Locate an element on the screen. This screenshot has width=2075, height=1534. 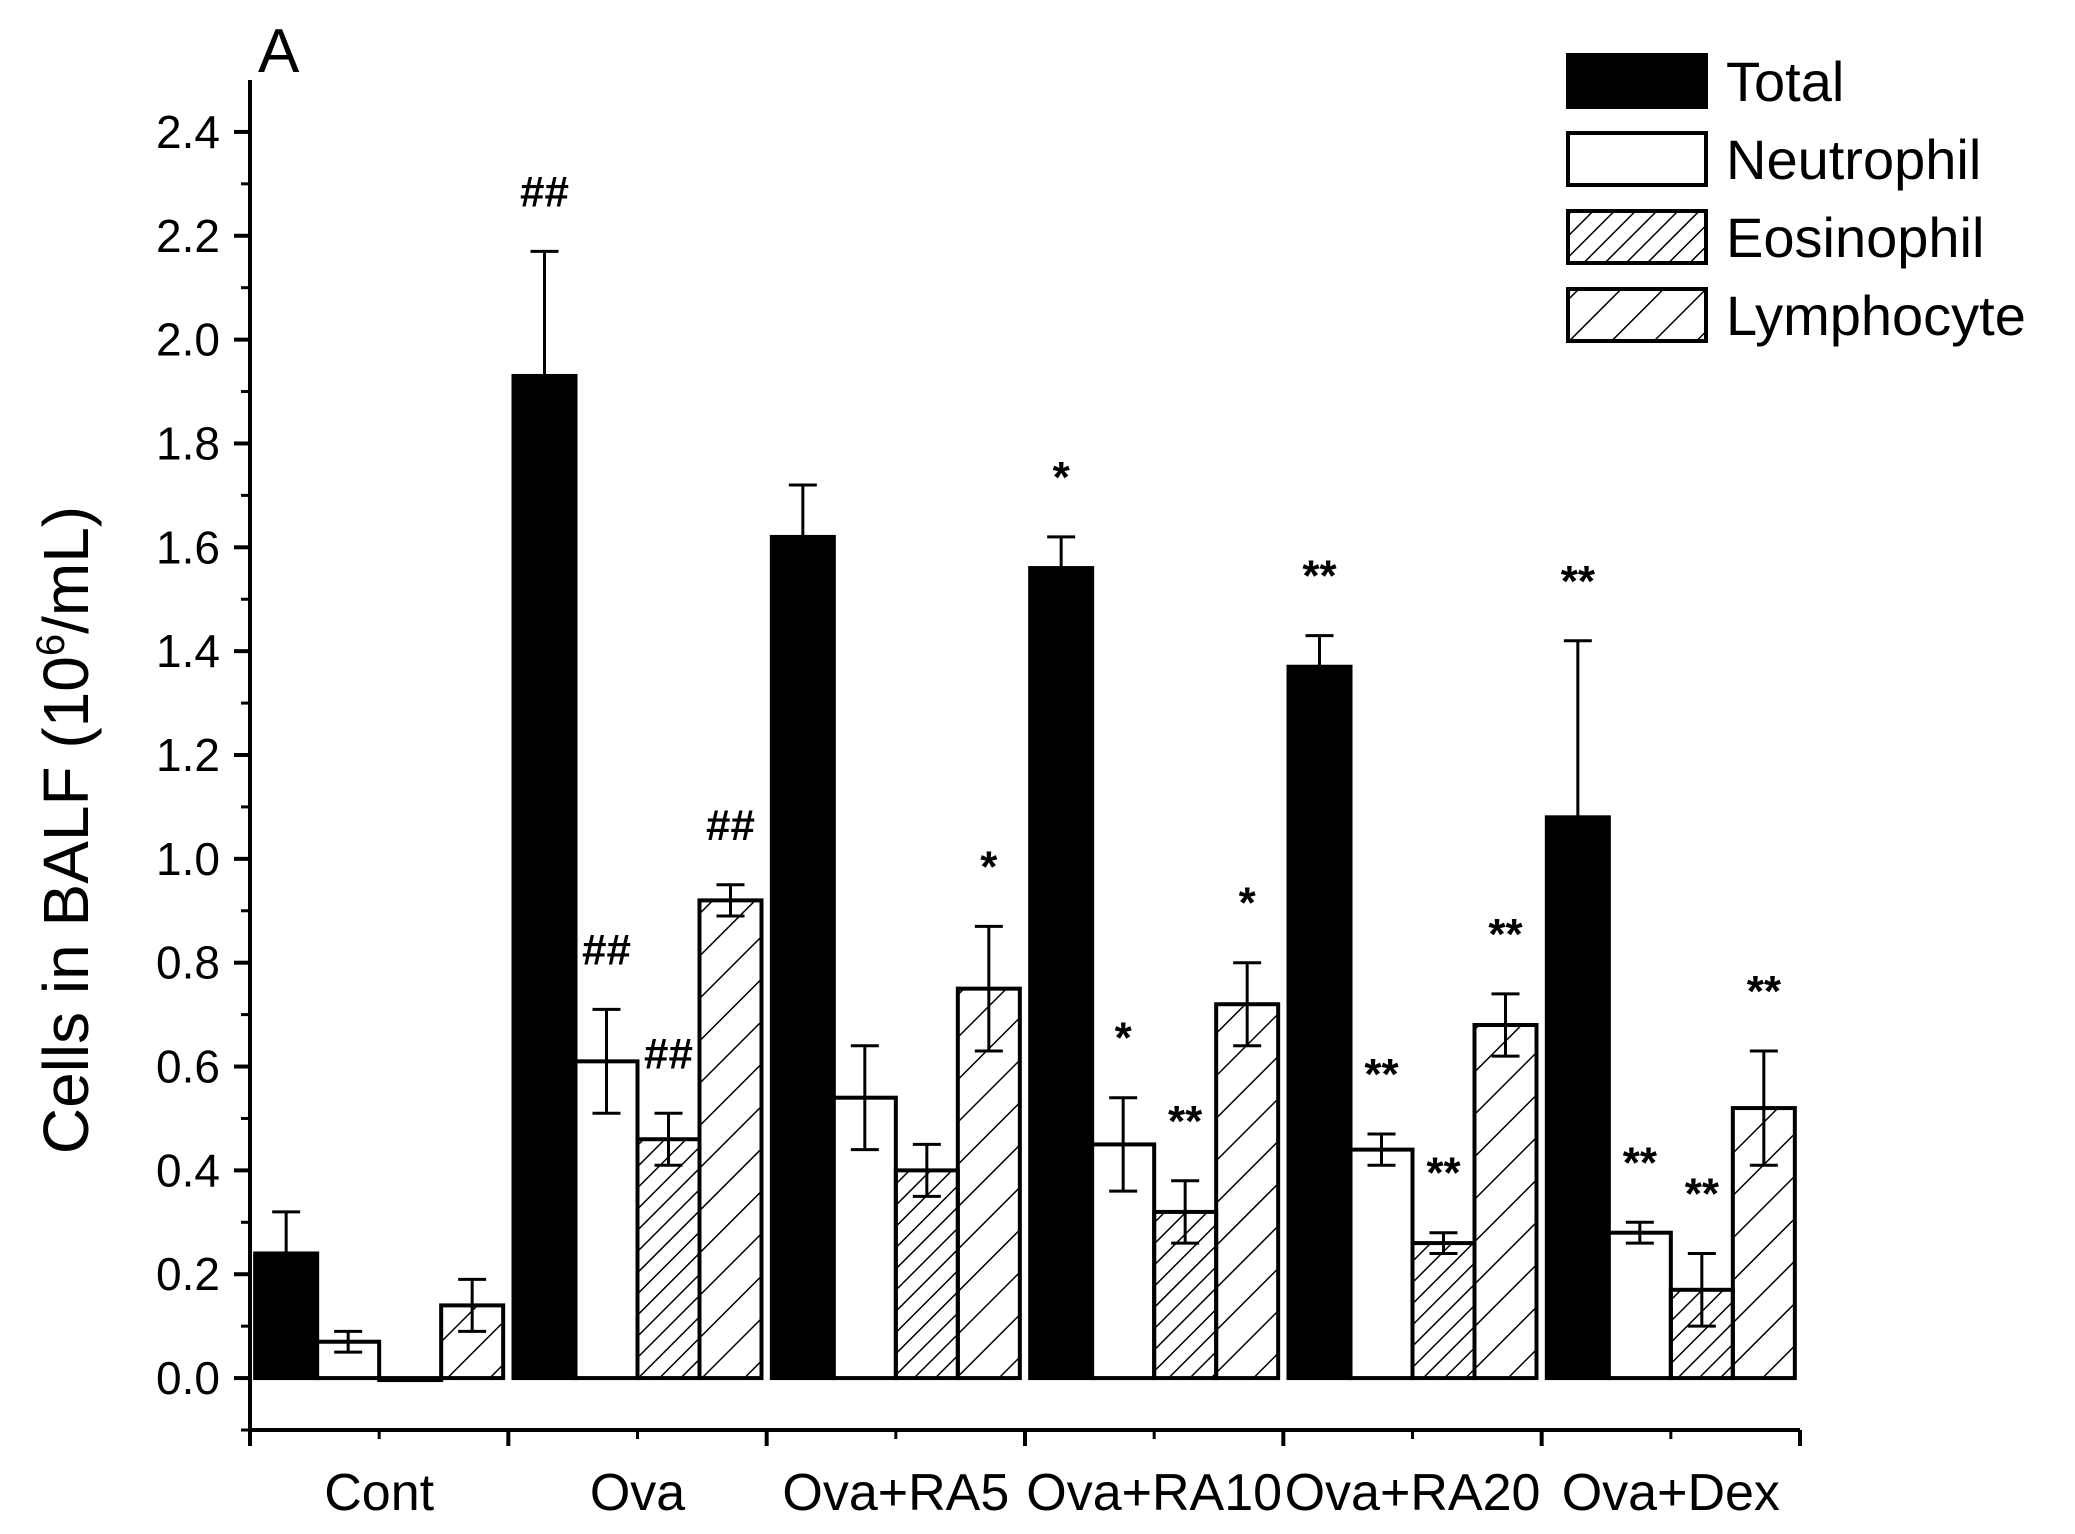
x-tick-label: Ova+RA20 is located at coordinates (1413, 1493).